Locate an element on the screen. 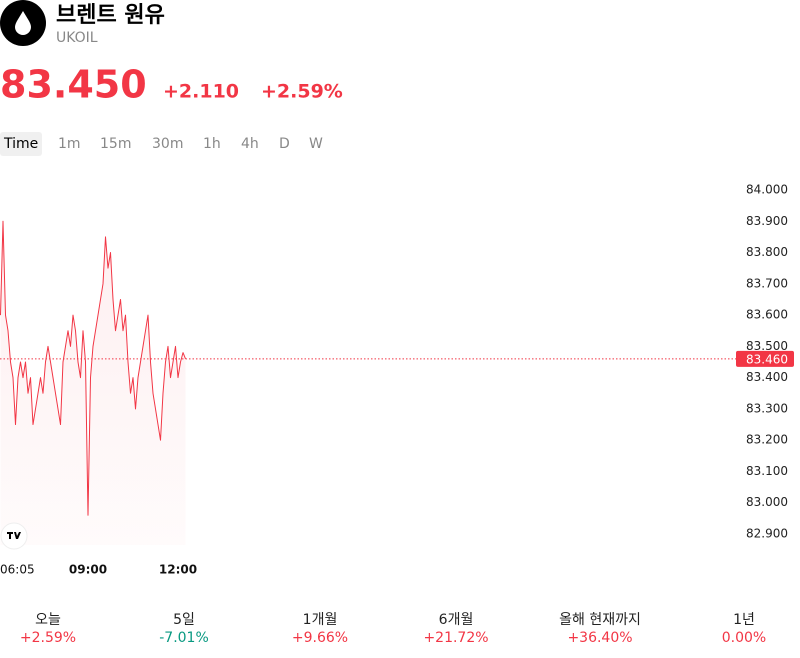  symbol: UKOIL is located at coordinates (77, 38).